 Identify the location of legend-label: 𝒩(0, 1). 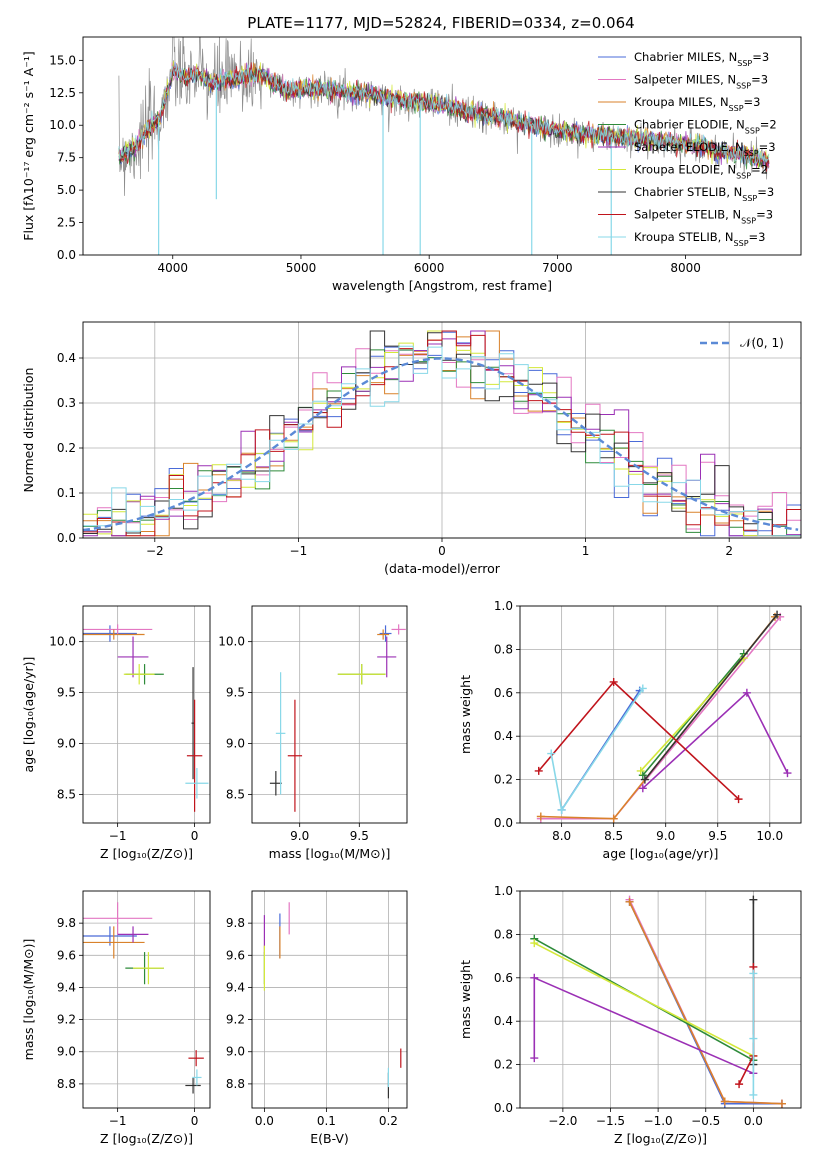
(762, 343).